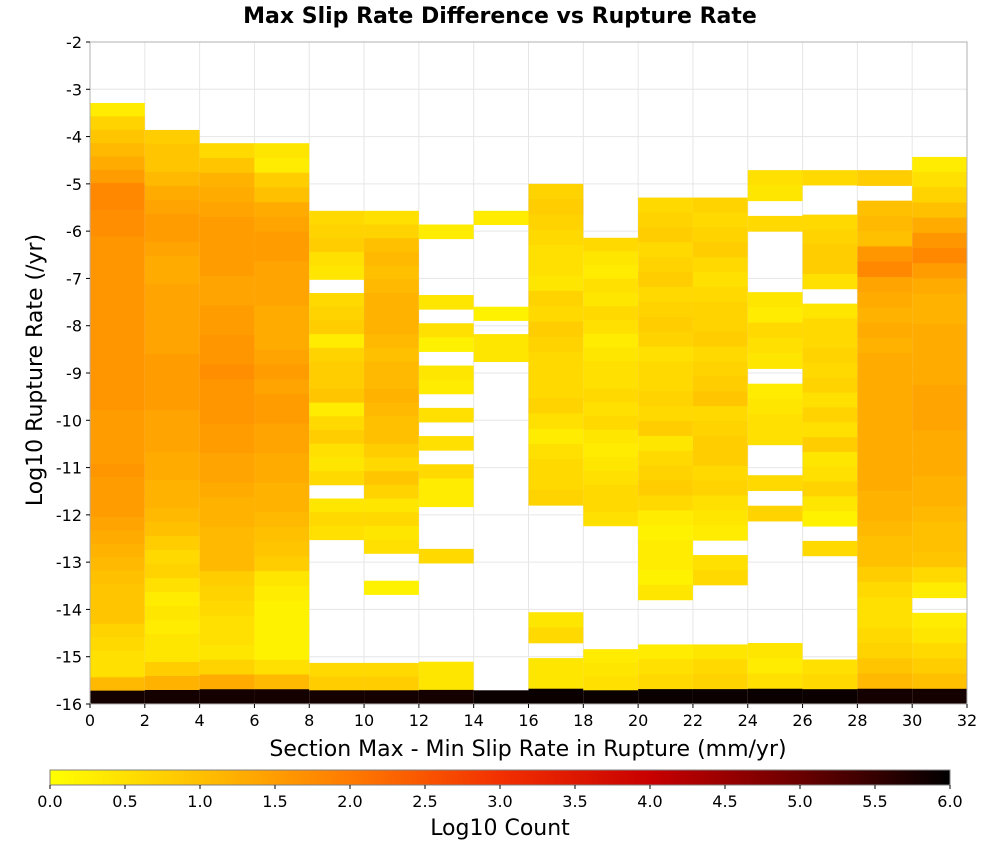 This screenshot has width=1000, height=850. I want to click on colorbar-tick-label: 3.0, so click(499, 801).